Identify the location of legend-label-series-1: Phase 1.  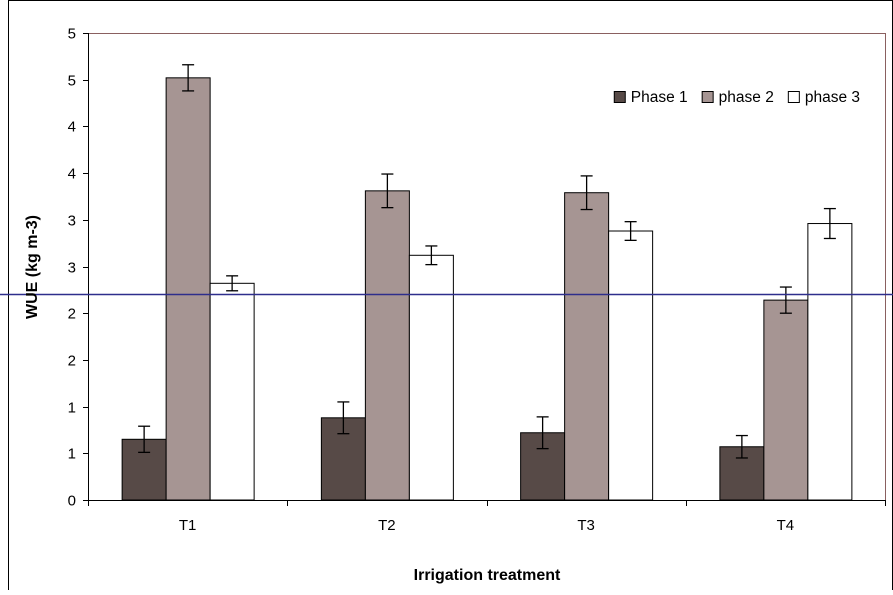
(659, 97).